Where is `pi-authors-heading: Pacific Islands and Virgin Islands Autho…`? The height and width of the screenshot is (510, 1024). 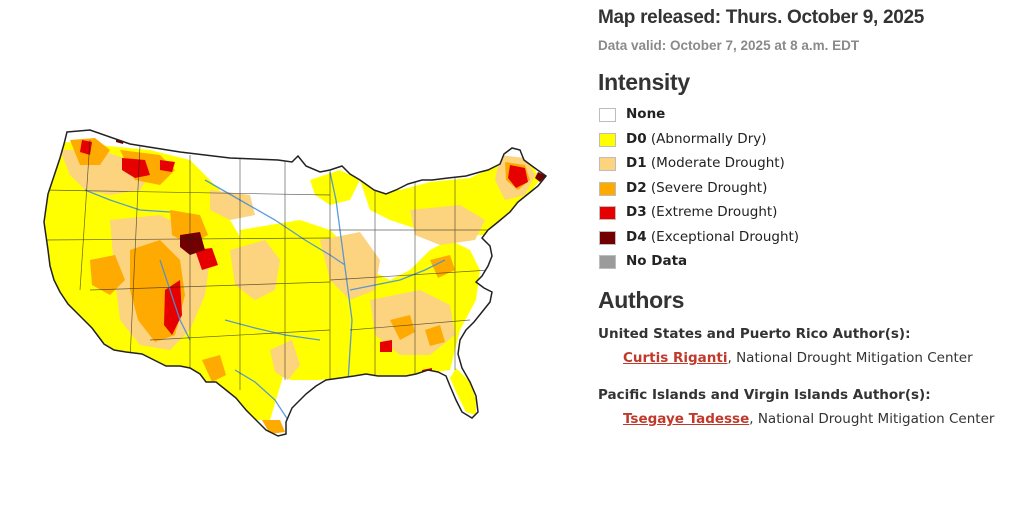 pi-authors-heading: Pacific Islands and Virgin Islands Autho… is located at coordinates (764, 395).